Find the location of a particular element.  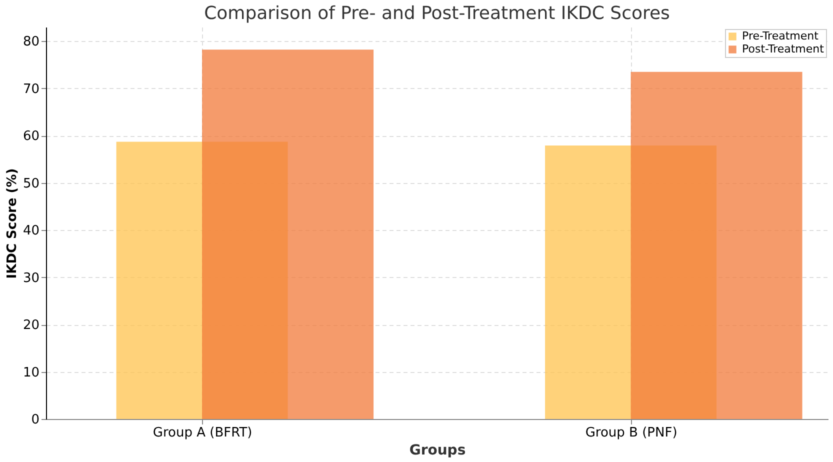

y-tick-label: 30 is located at coordinates (31, 278).